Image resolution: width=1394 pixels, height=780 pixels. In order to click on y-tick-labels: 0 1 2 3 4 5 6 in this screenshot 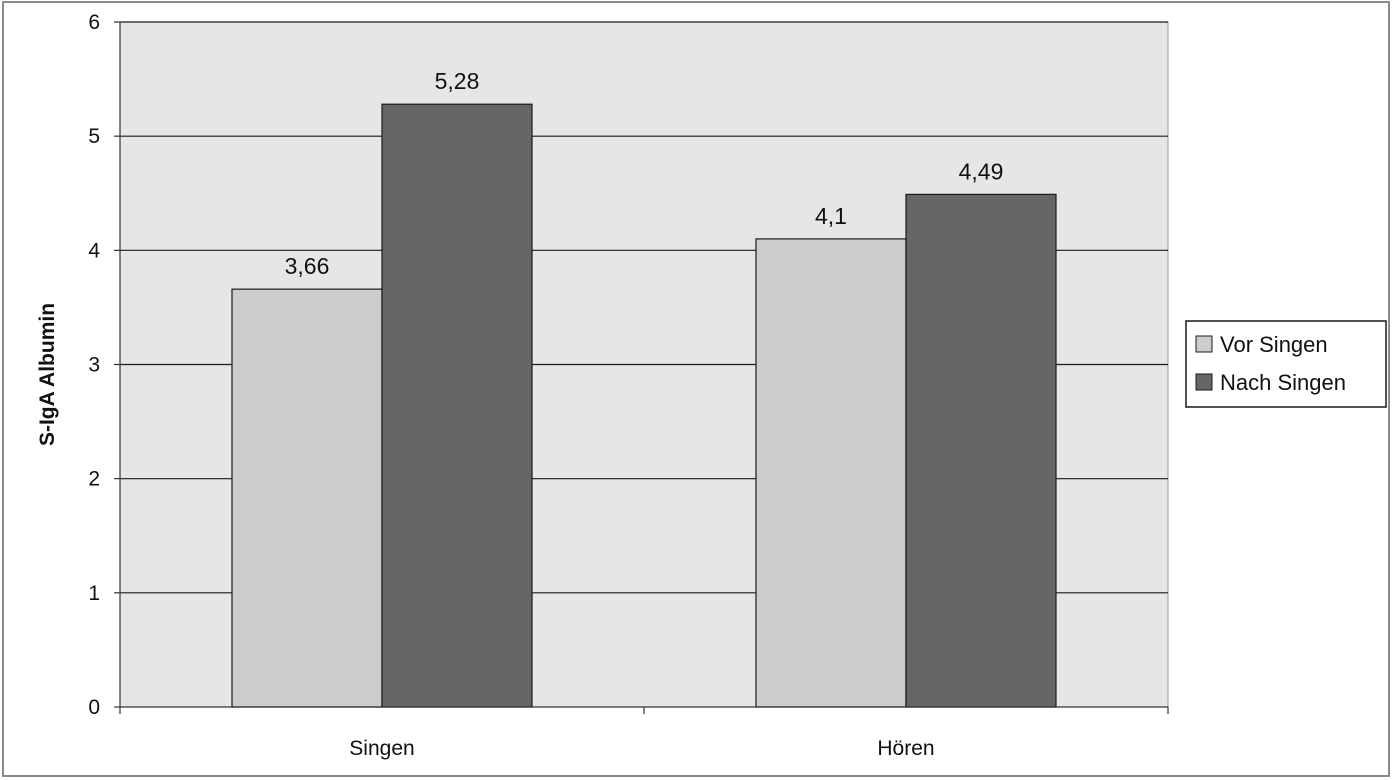, I will do `click(94, 365)`.